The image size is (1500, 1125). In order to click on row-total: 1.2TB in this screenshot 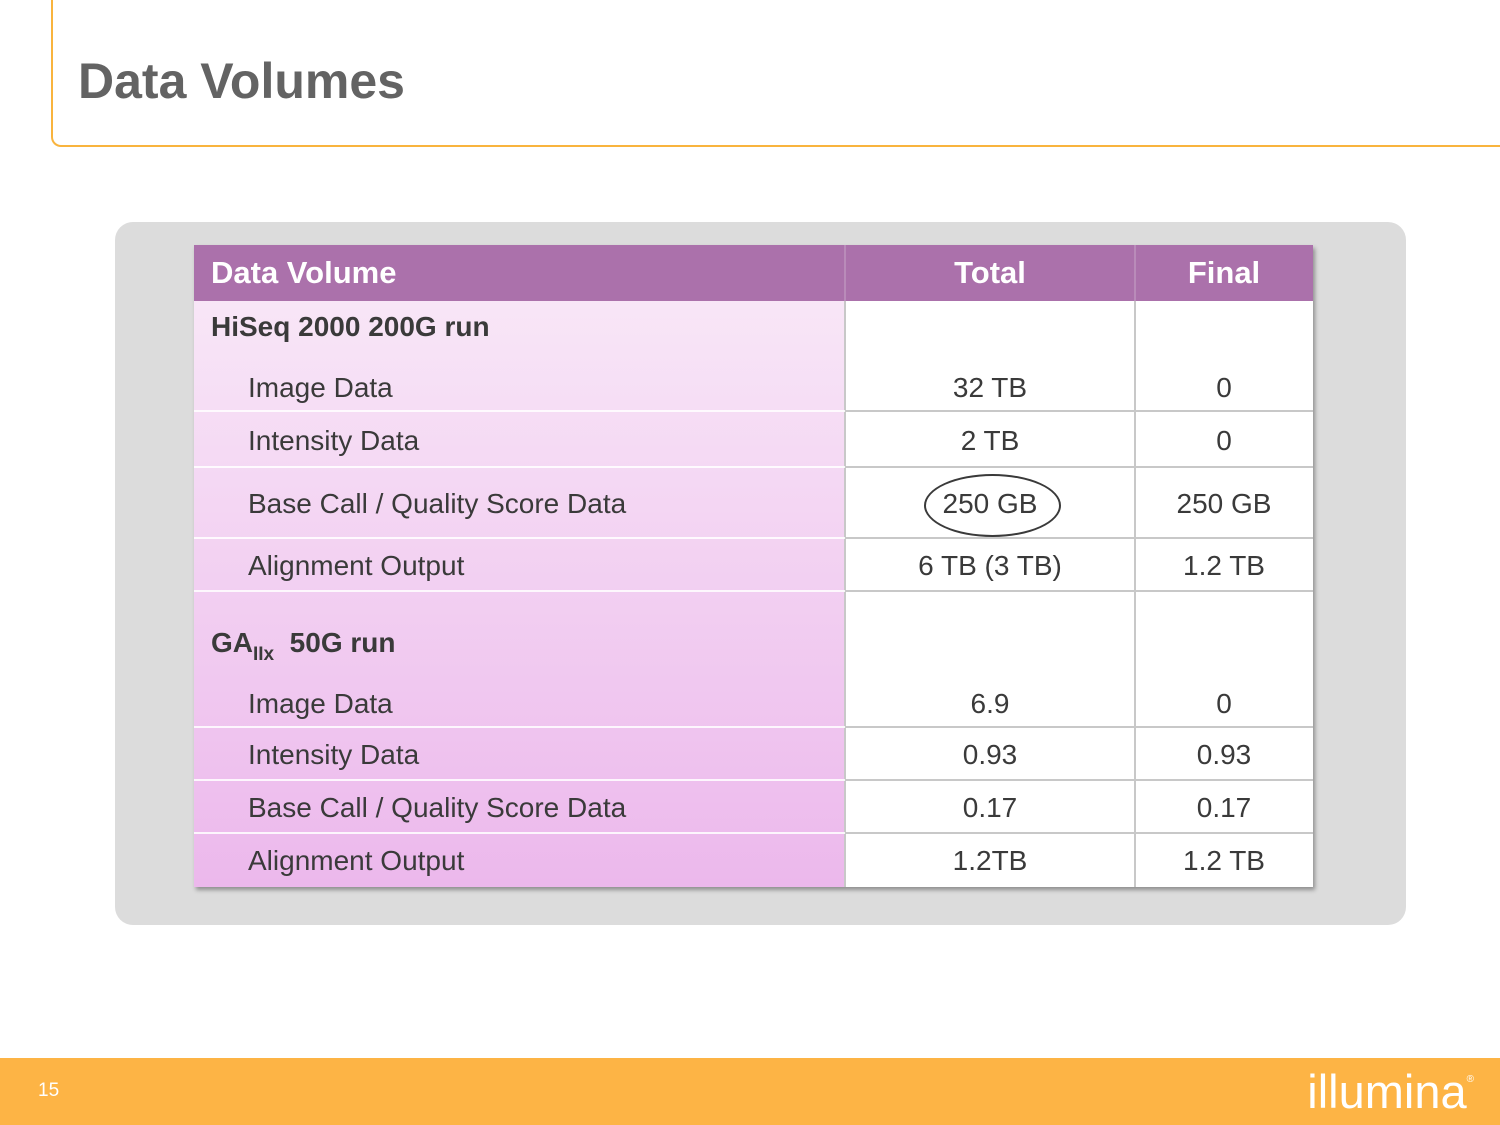, I will do `click(990, 860)`.